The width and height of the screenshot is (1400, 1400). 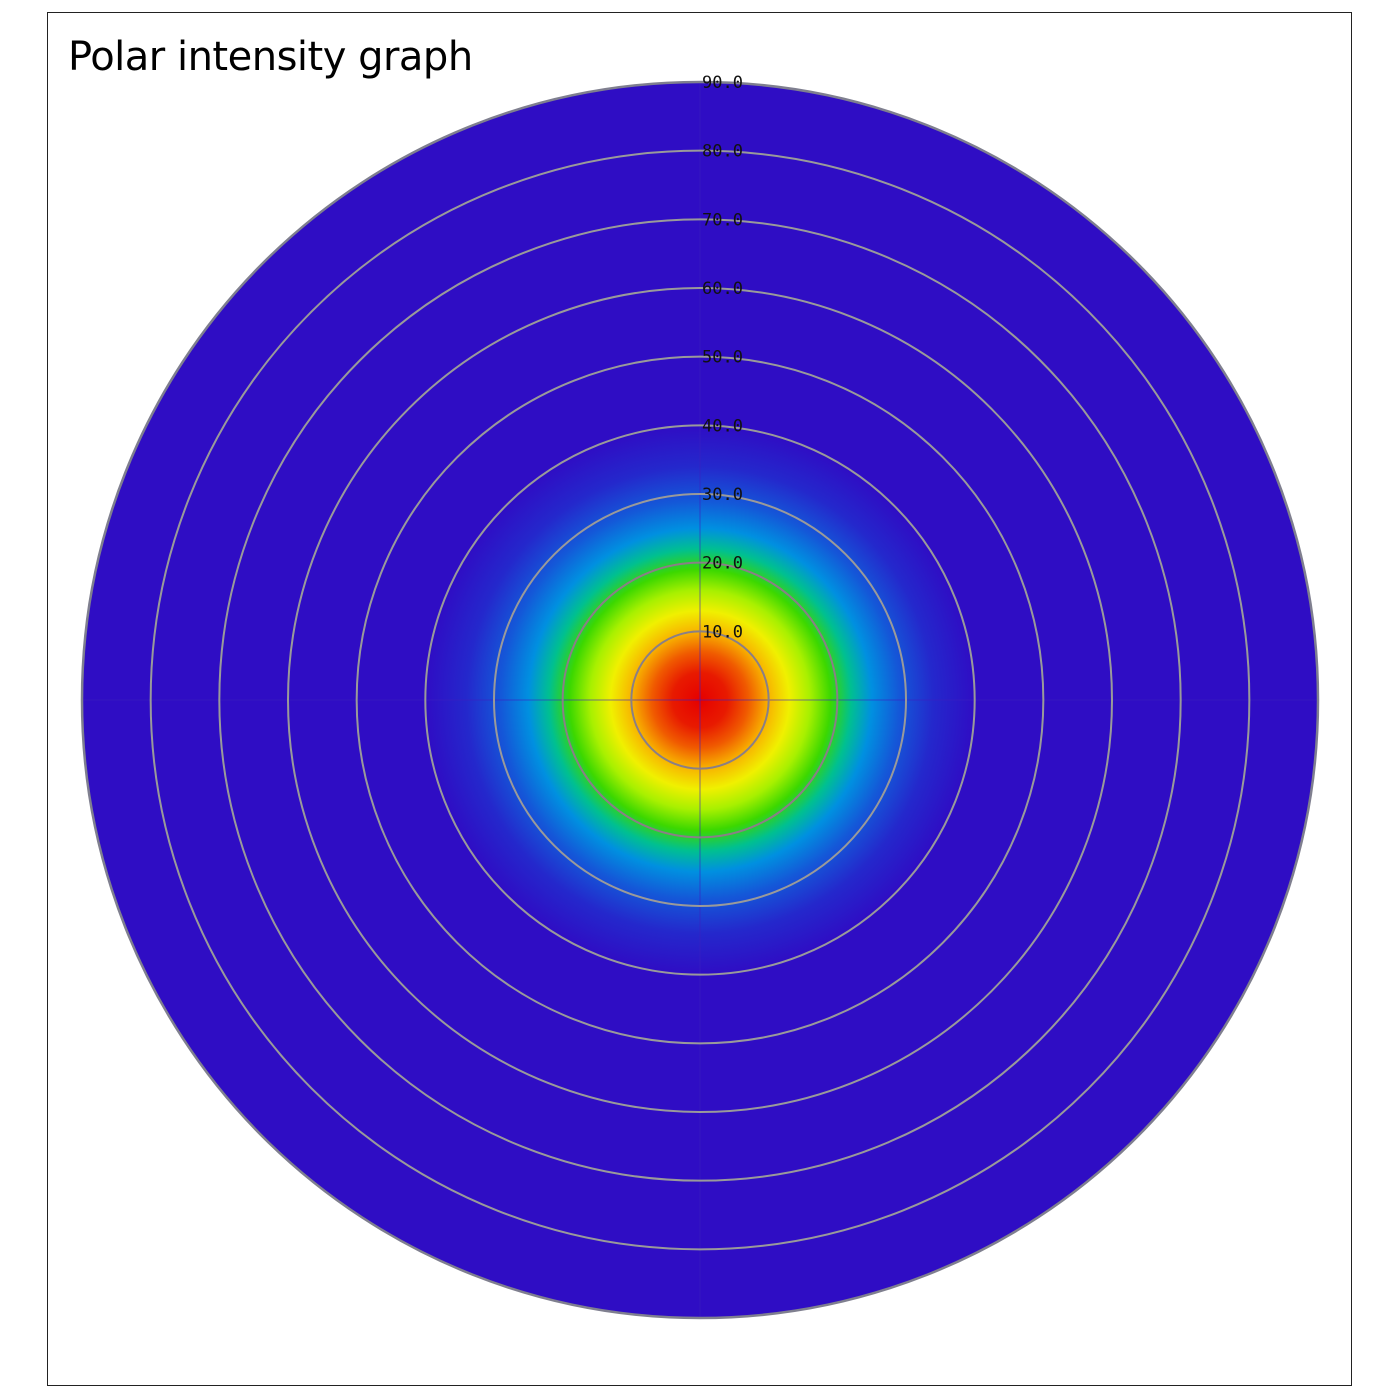 I want to click on radial-tick-label: 50.0, so click(x=722, y=358).